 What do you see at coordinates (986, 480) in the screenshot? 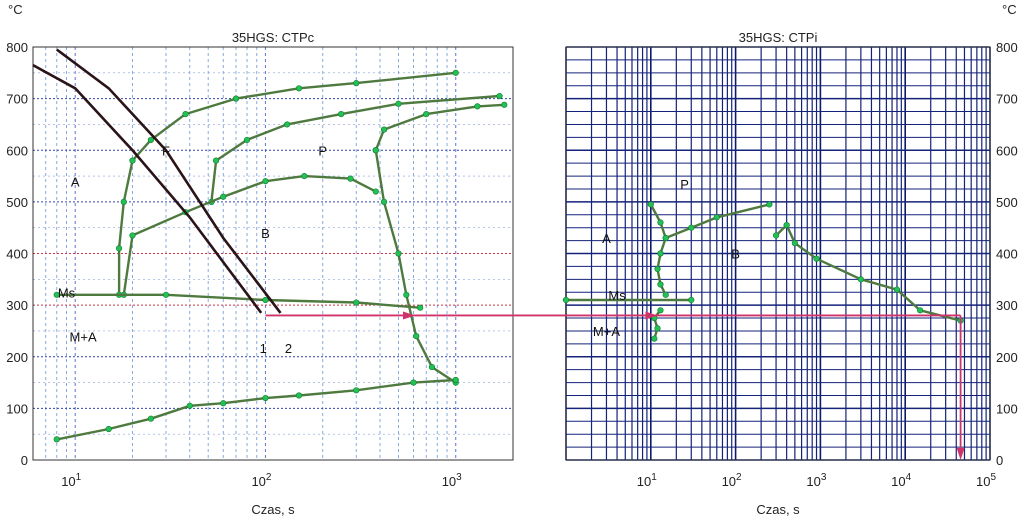
I see `x-tick-label: 10⁵` at bounding box center [986, 480].